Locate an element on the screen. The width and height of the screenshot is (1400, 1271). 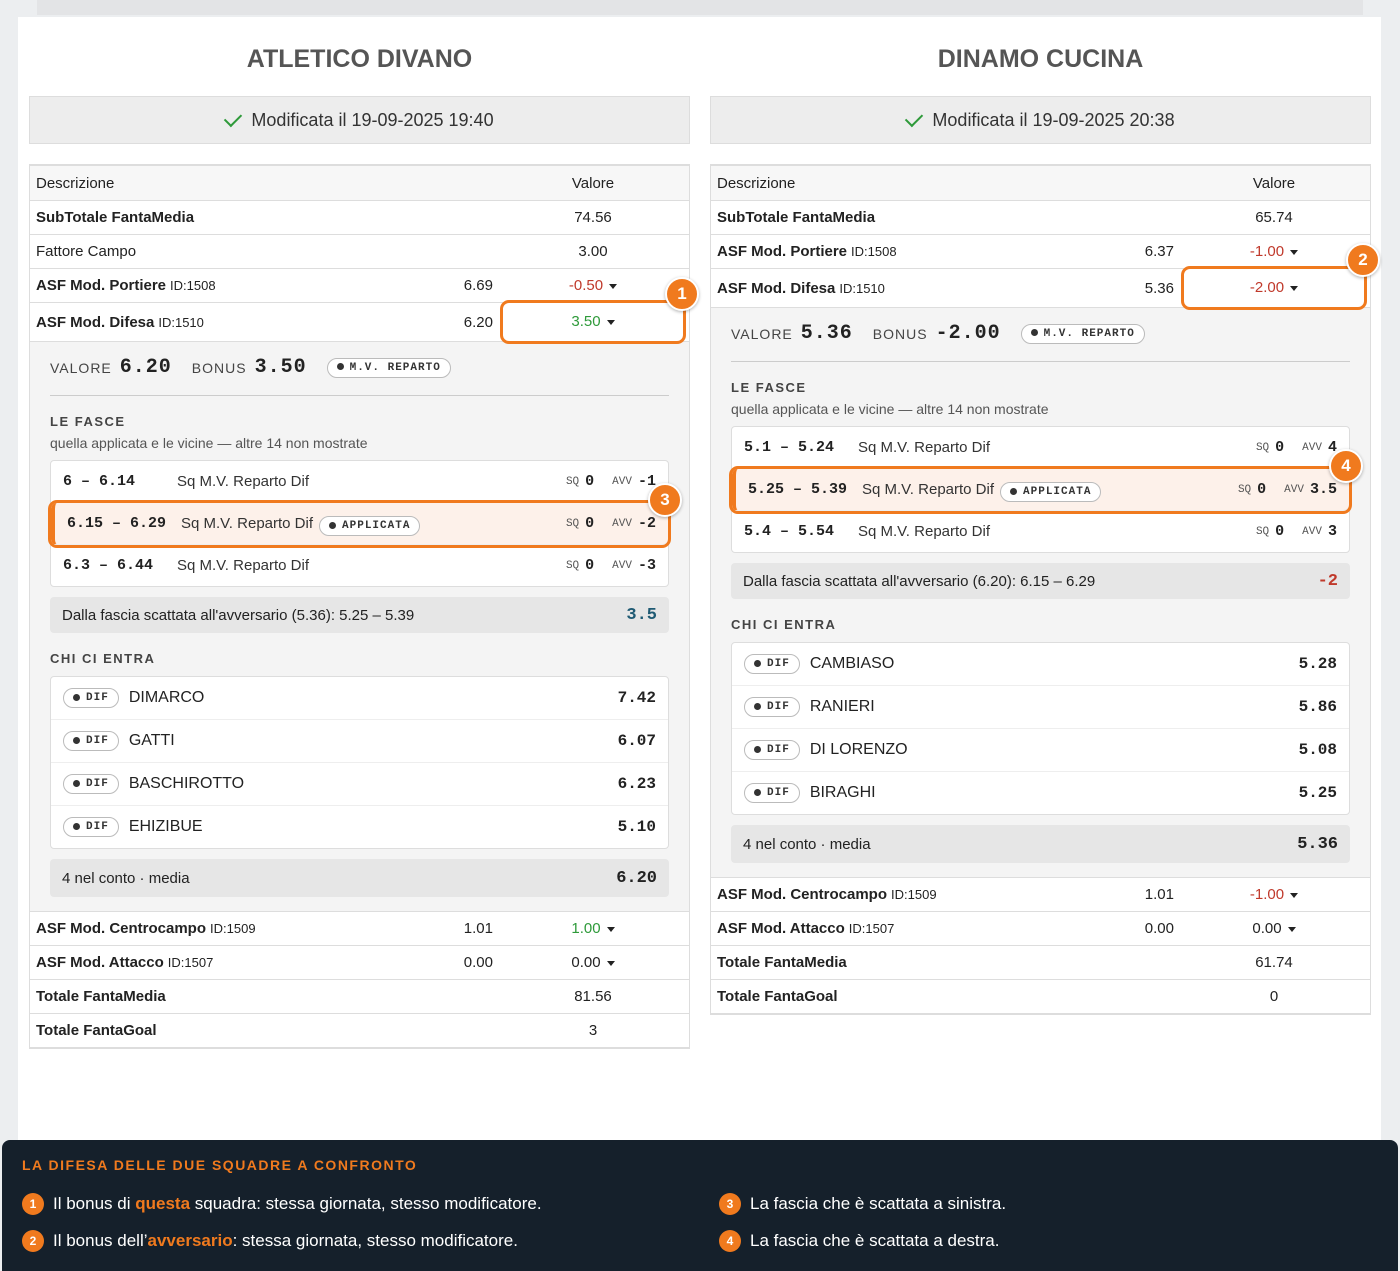
table-row: SubTotale FantaMedia 65.74 is located at coordinates (1040, 218).